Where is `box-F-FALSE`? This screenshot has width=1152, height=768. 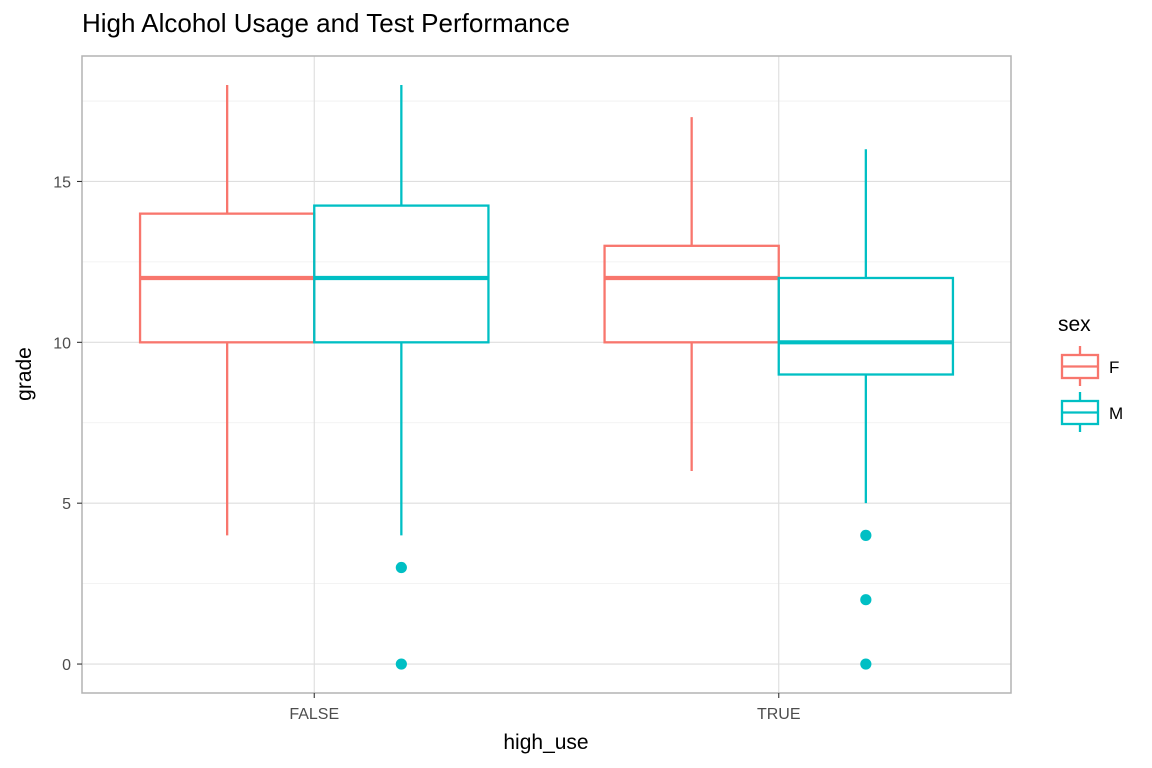
box-F-FALSE is located at coordinates (227, 310).